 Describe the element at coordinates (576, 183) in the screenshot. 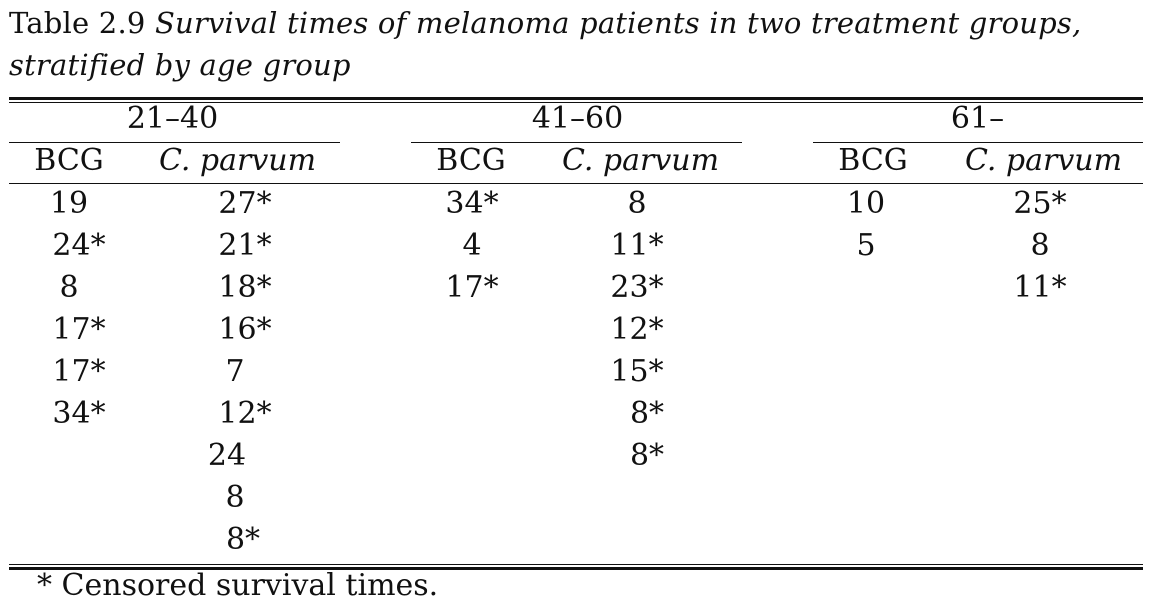

I see `header-bottom-rule` at that location.